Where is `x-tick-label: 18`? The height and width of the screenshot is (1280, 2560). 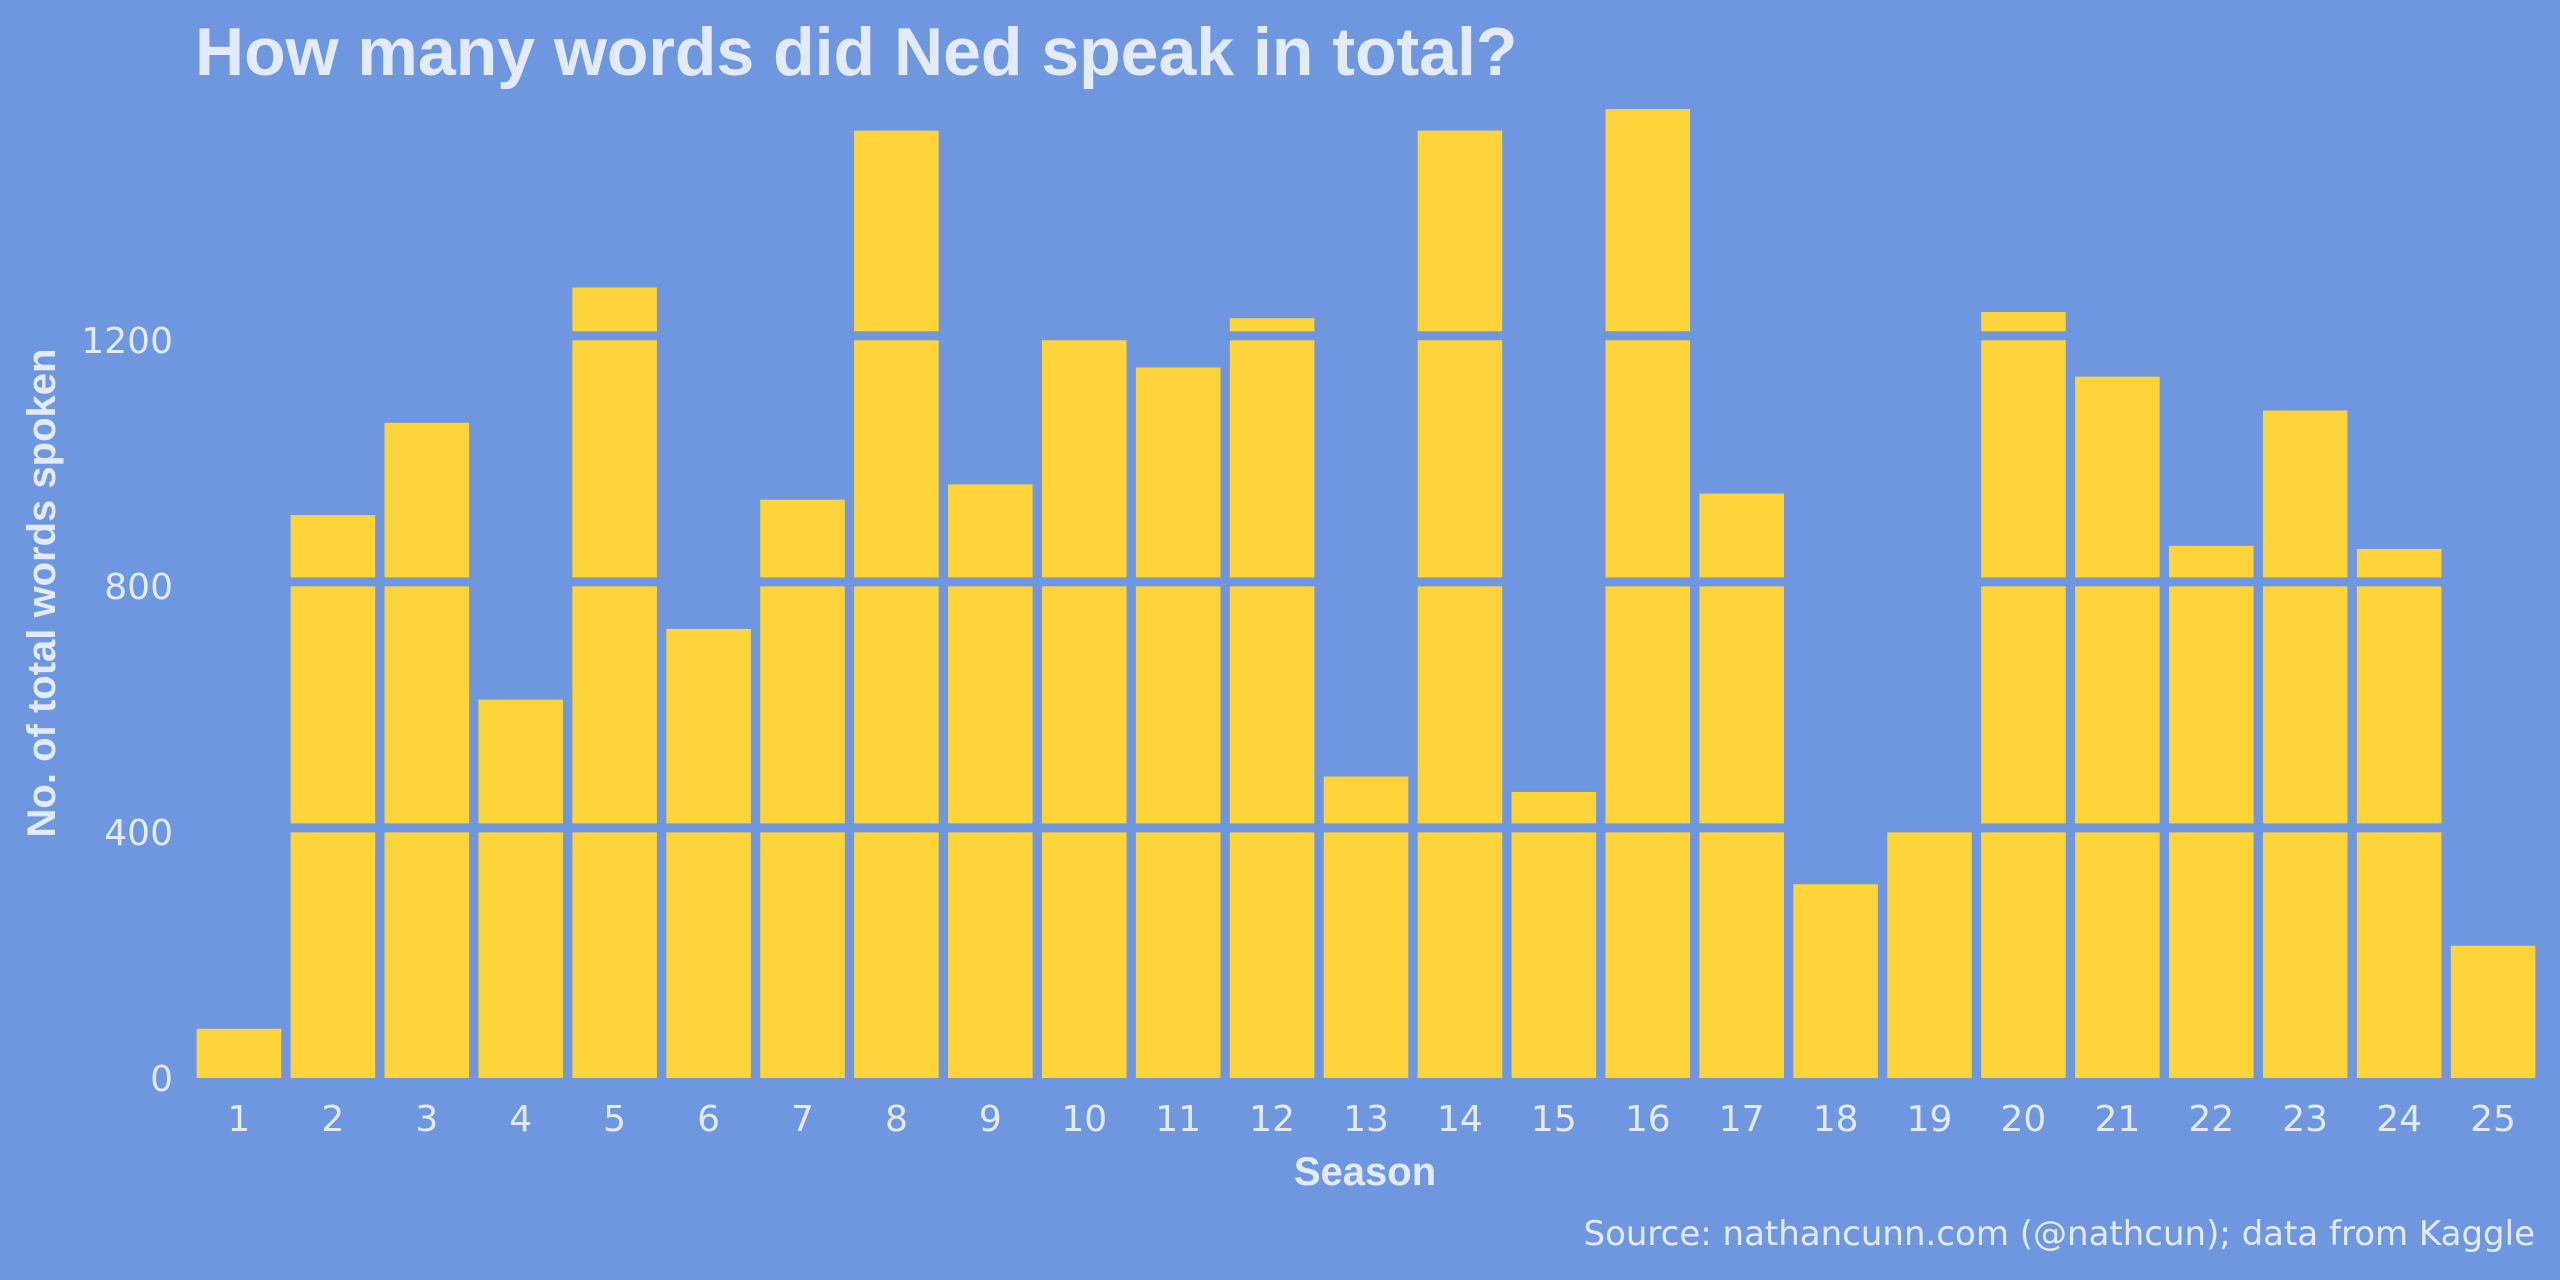 x-tick-label: 18 is located at coordinates (1836, 1119).